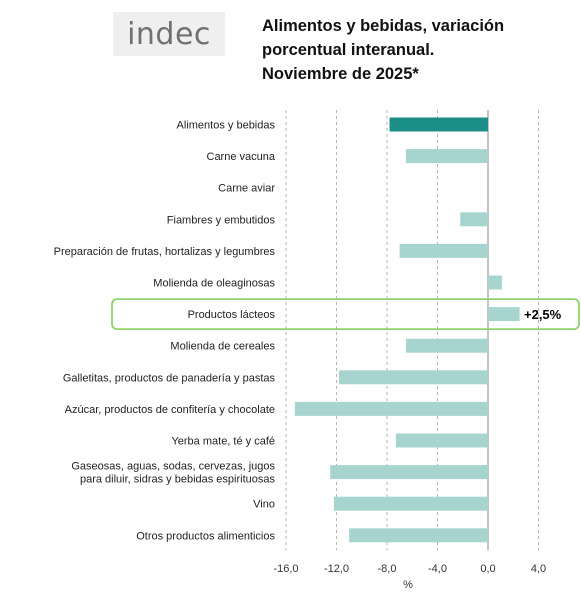  I want to click on x-tick-label: 0,0, so click(487, 569).